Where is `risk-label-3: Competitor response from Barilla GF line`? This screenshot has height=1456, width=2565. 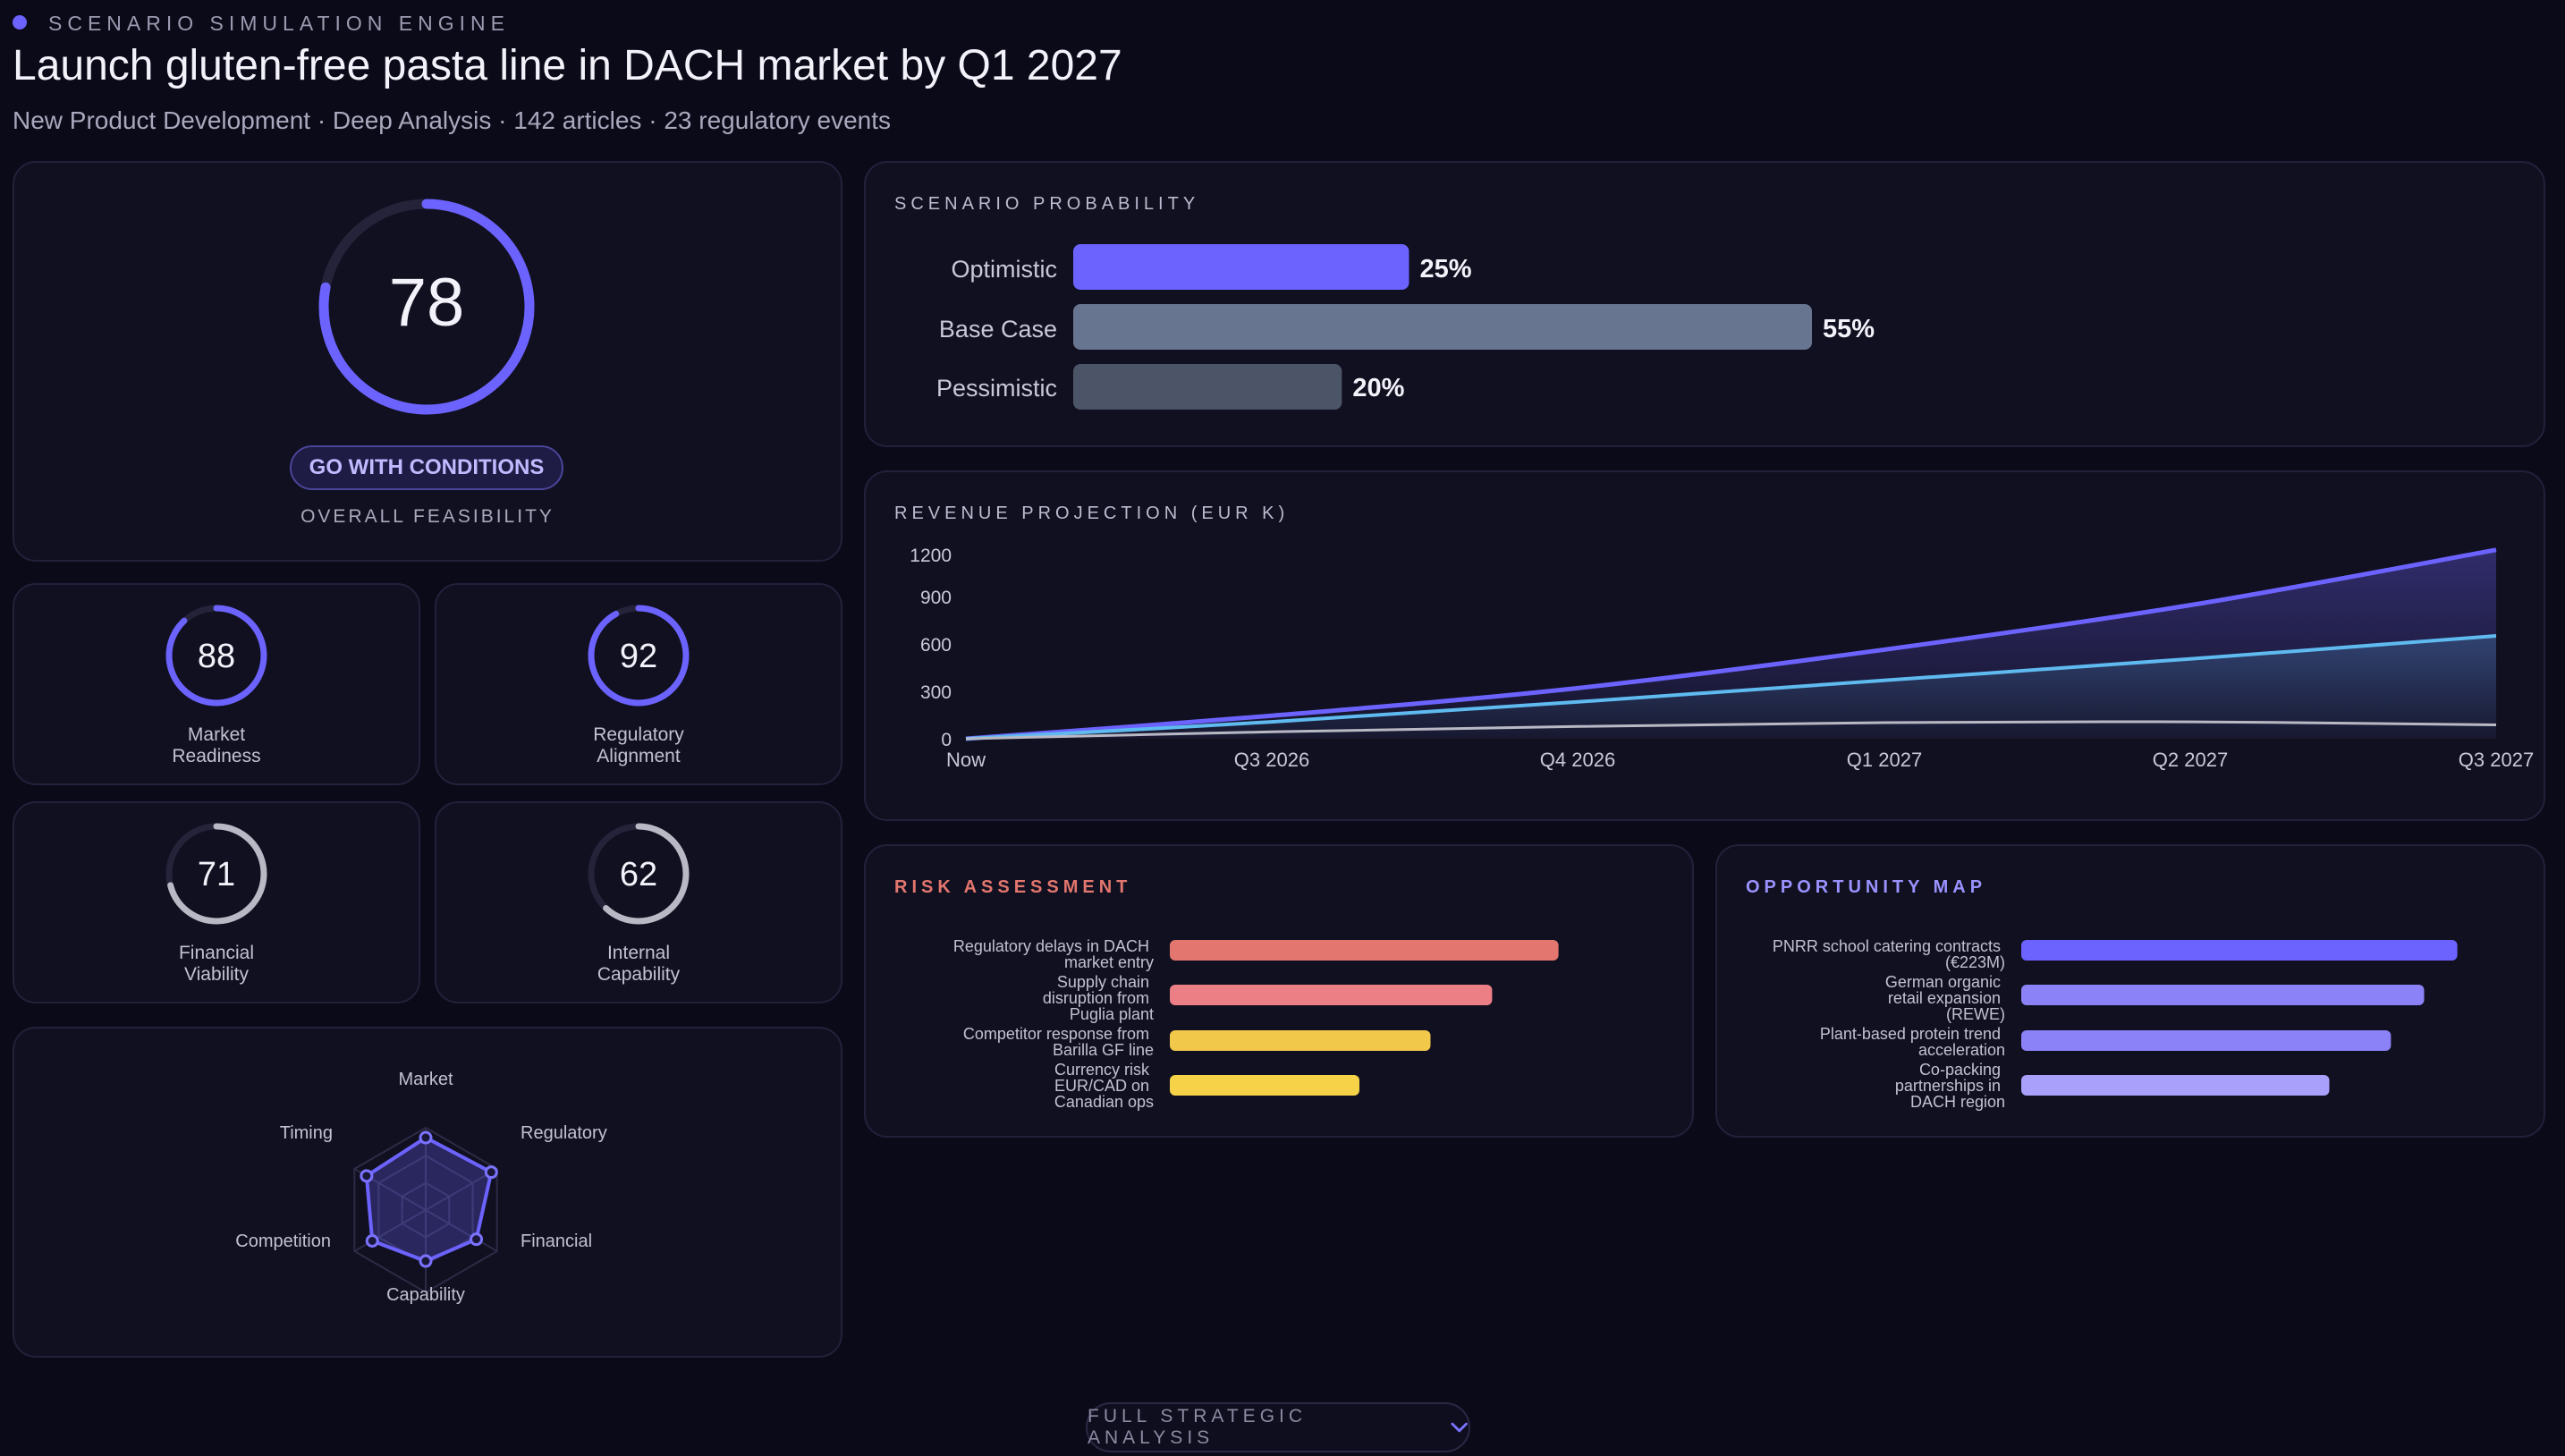
risk-label-3: Competitor response from Barilla GF line is located at coordinates (1059, 1042).